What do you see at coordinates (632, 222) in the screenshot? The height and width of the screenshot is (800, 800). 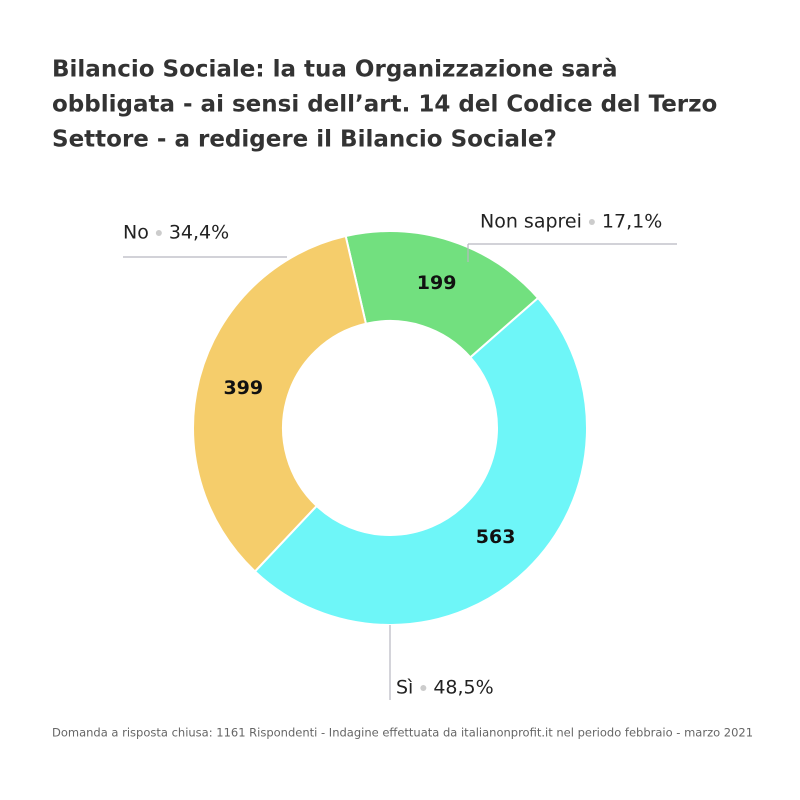 I see `percent-label: 17,1%` at bounding box center [632, 222].